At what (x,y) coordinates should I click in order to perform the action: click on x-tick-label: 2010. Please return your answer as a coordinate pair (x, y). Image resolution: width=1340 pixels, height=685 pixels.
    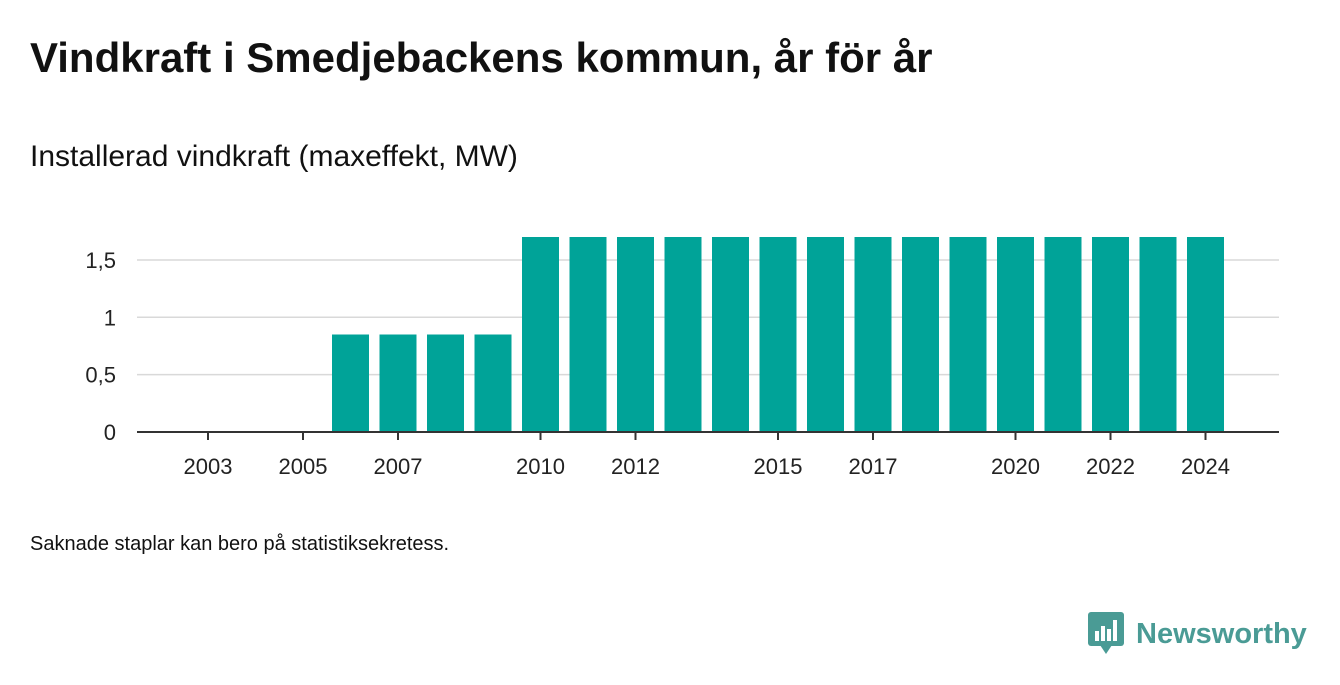
    Looking at the image, I should click on (540, 466).